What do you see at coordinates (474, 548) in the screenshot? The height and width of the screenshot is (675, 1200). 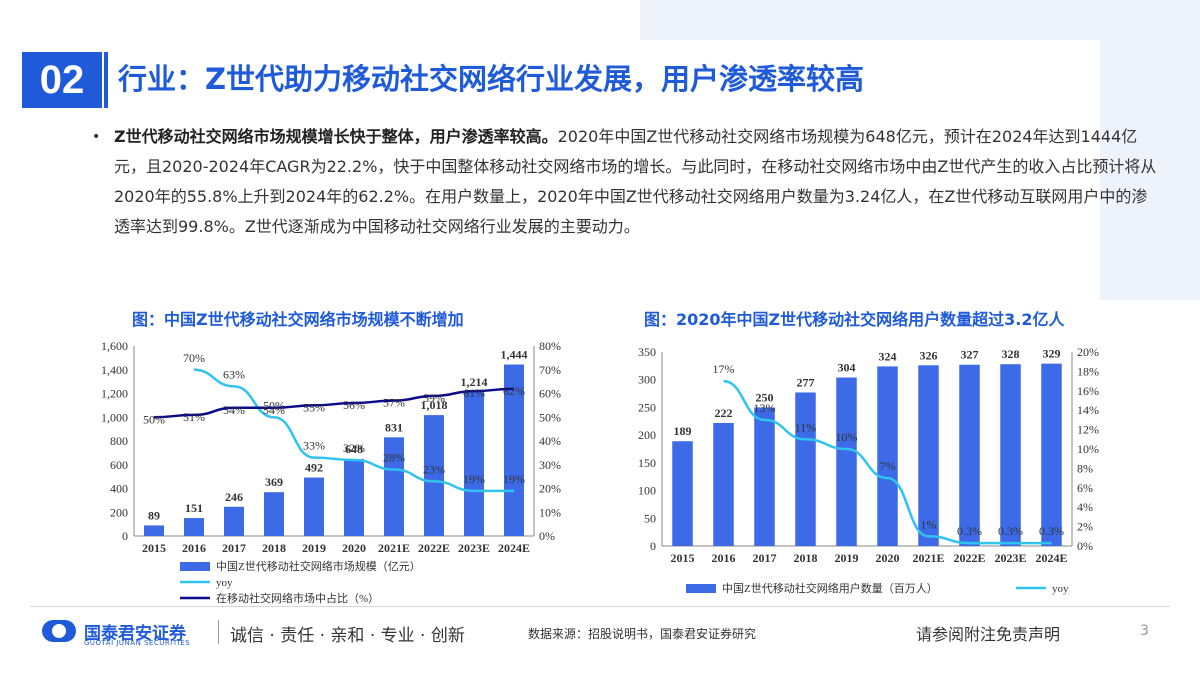 I see `x-tick-label: 2023E` at bounding box center [474, 548].